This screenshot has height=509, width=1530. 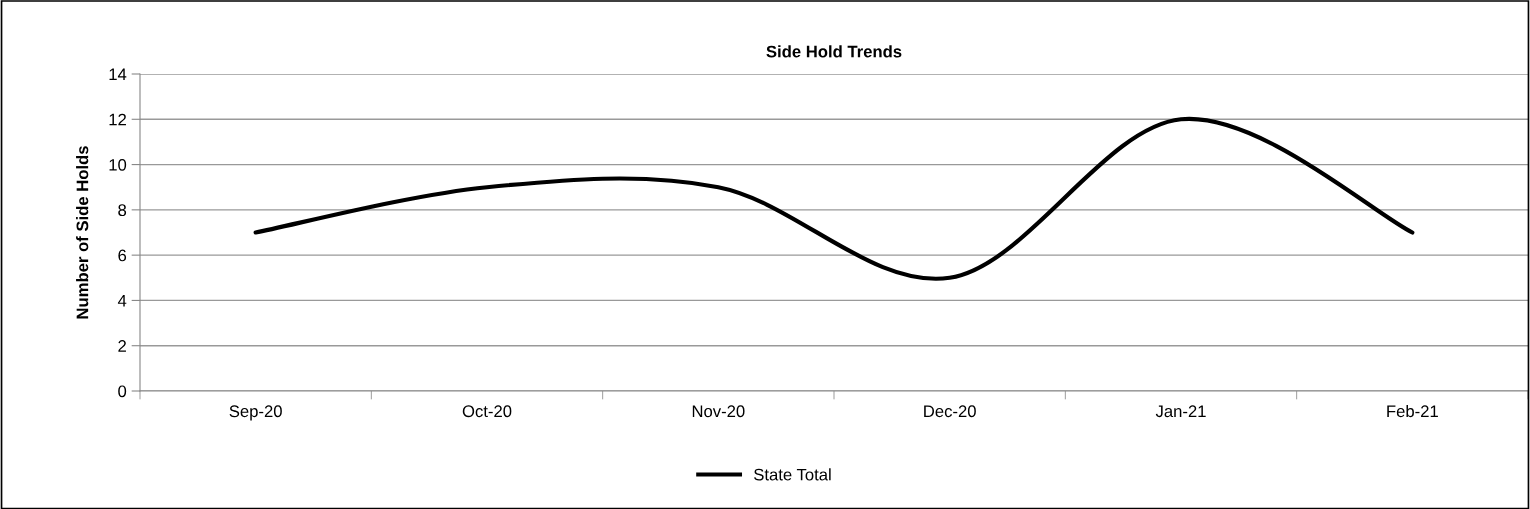 I want to click on y-axis-title: Number of Side Holds, so click(x=82, y=232).